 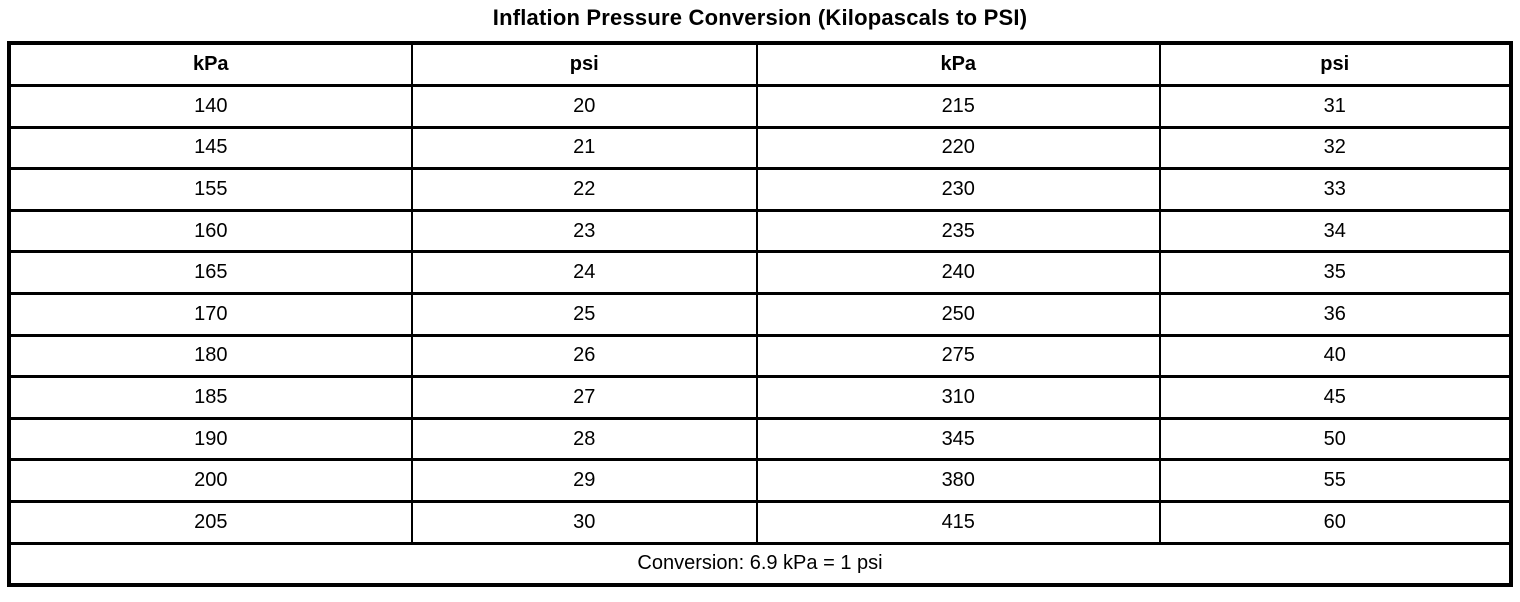 I want to click on table-cell: 23, so click(x=584, y=231).